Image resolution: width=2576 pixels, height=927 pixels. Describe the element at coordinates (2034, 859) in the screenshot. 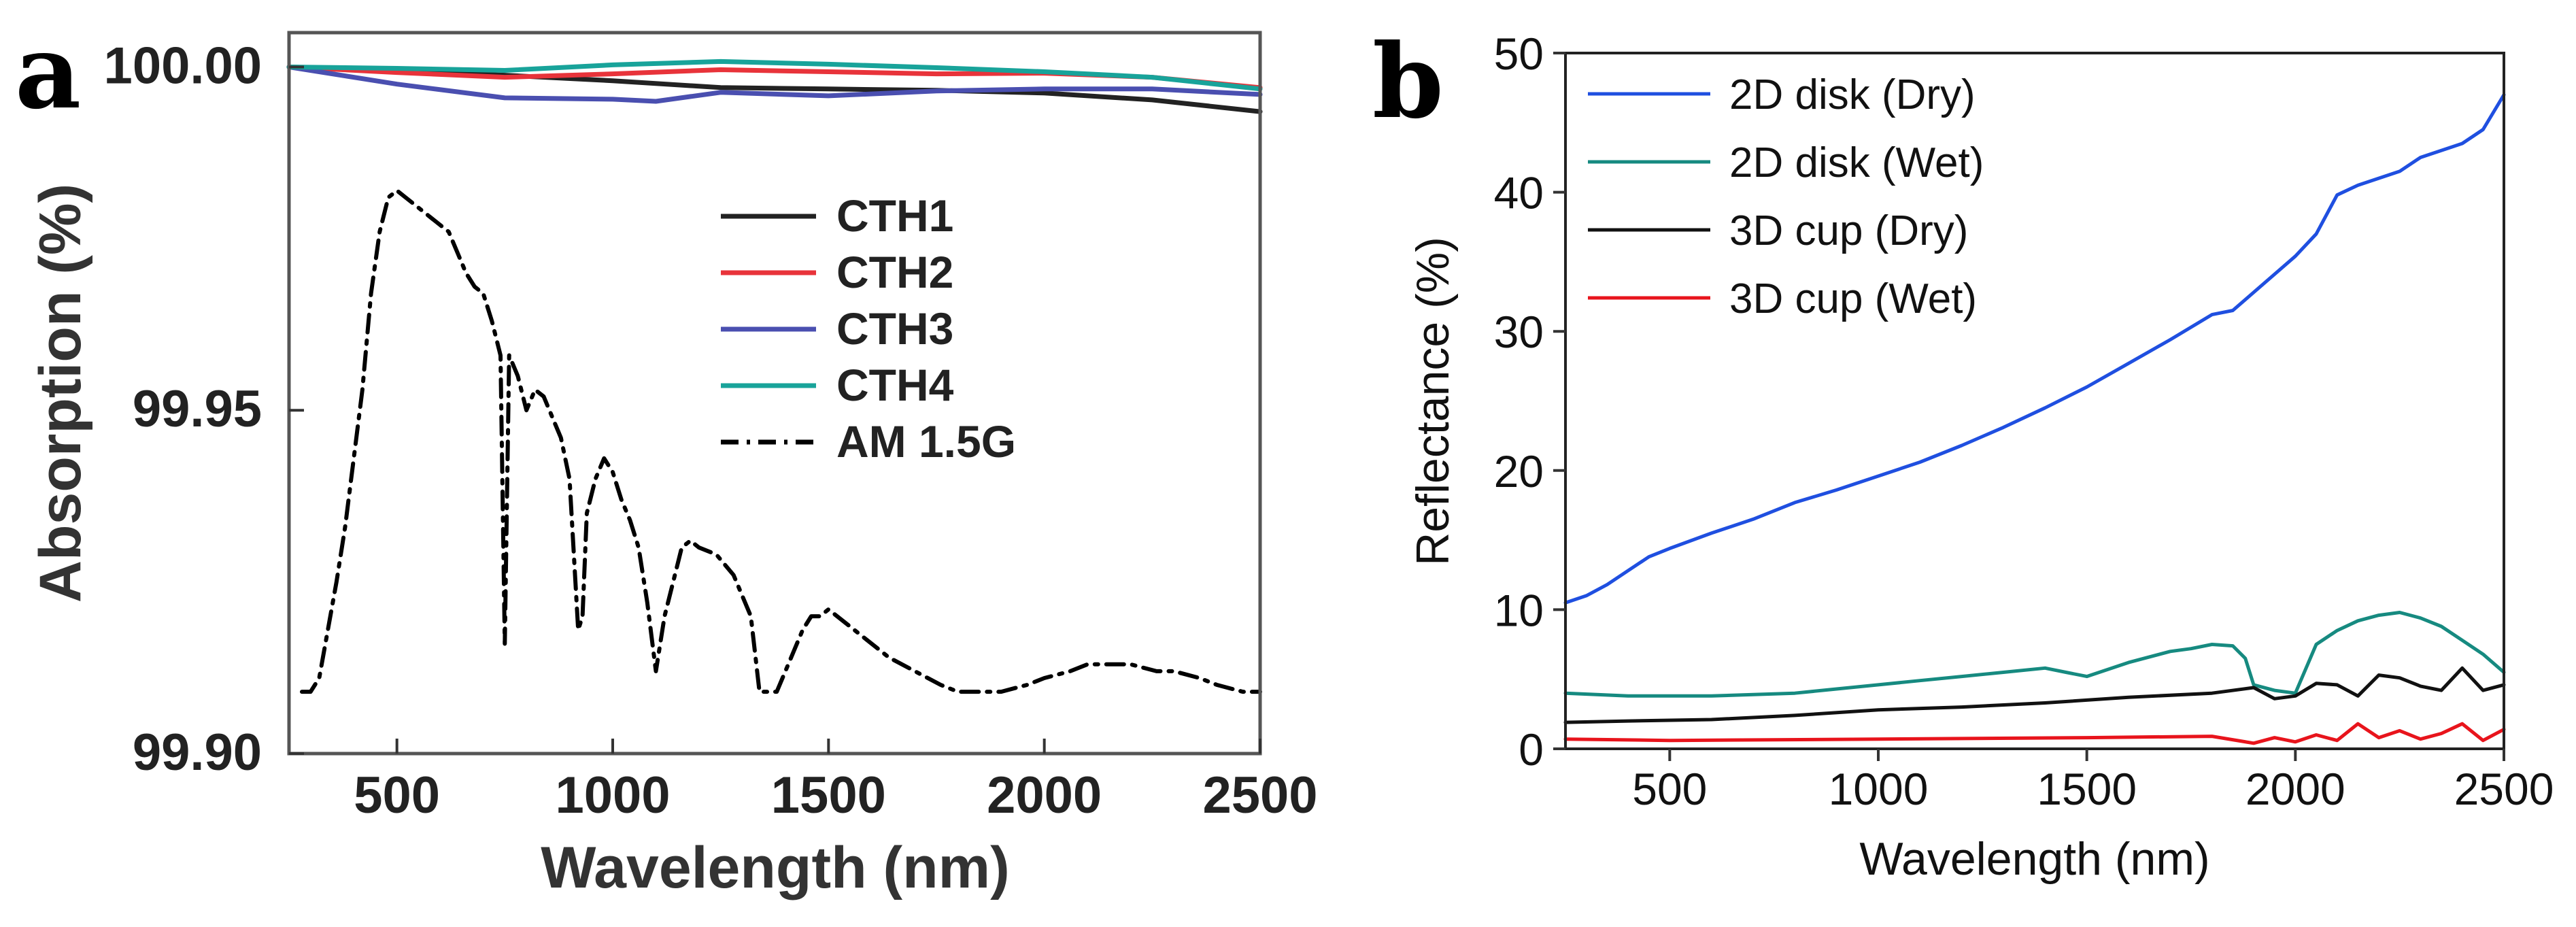

I see `chart-b-x-axis-label: Wavelength (nm)` at that location.